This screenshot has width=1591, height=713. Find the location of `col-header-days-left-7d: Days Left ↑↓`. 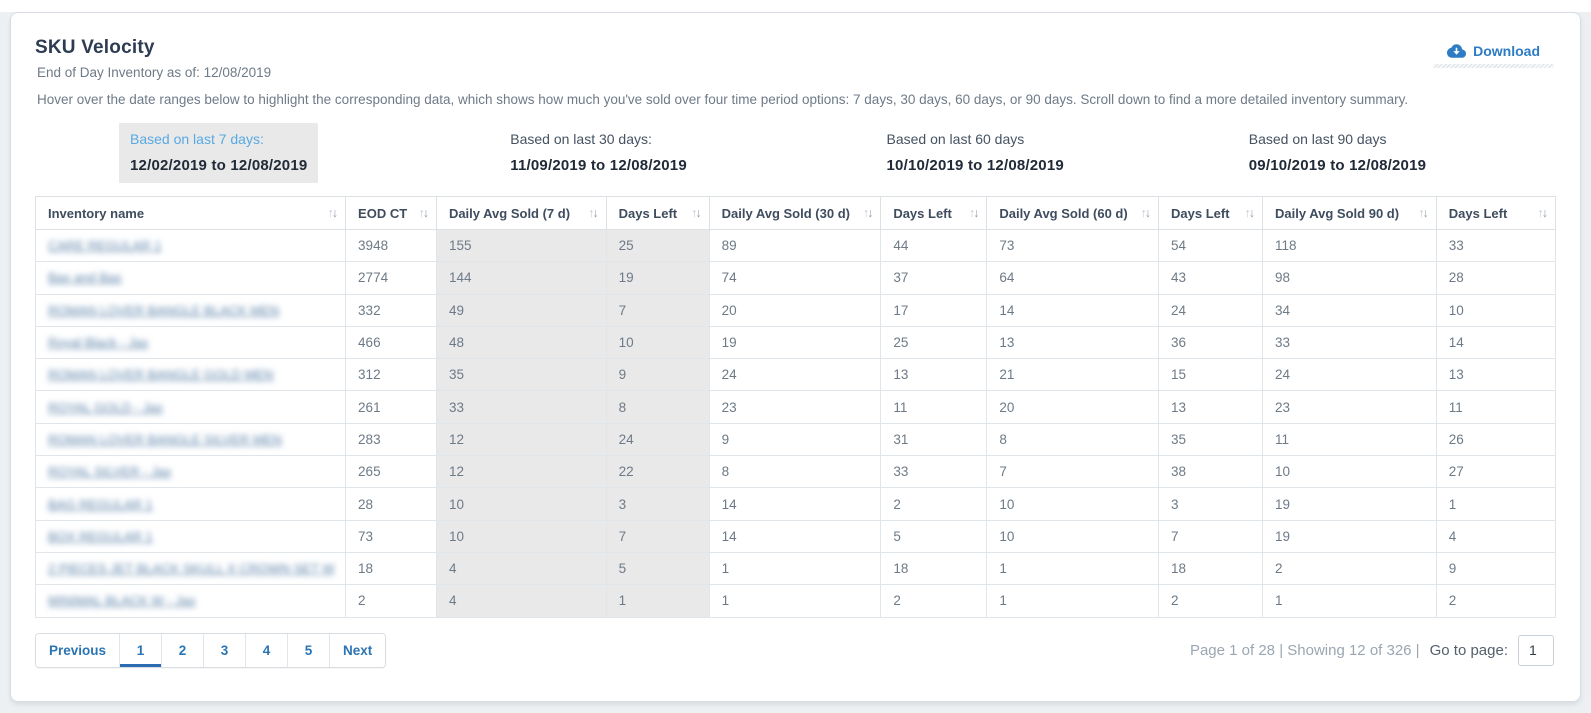

col-header-days-left-7d: Days Left ↑↓ is located at coordinates (657, 213).